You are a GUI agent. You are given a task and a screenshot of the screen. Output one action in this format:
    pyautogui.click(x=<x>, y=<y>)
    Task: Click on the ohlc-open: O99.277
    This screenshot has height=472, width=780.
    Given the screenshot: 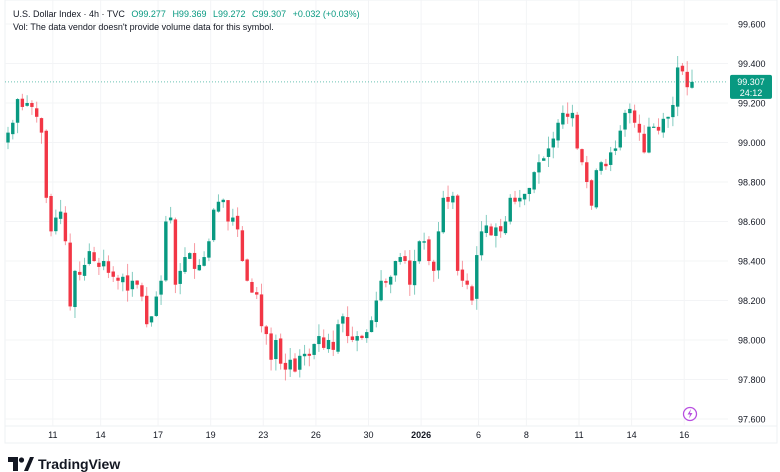 What is the action you would take?
    pyautogui.click(x=148, y=14)
    